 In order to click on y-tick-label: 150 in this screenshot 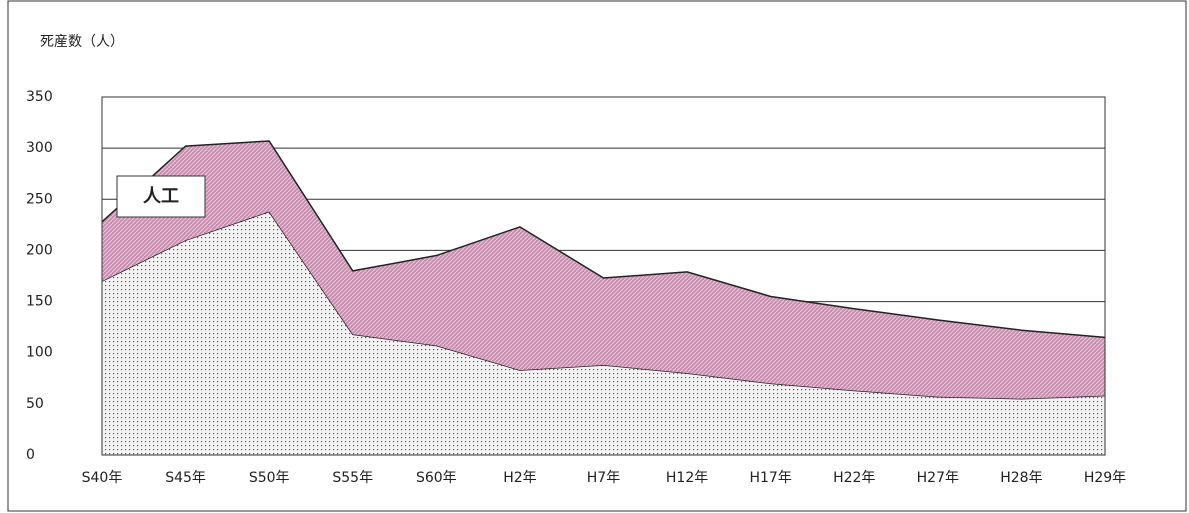, I will do `click(39, 302)`.